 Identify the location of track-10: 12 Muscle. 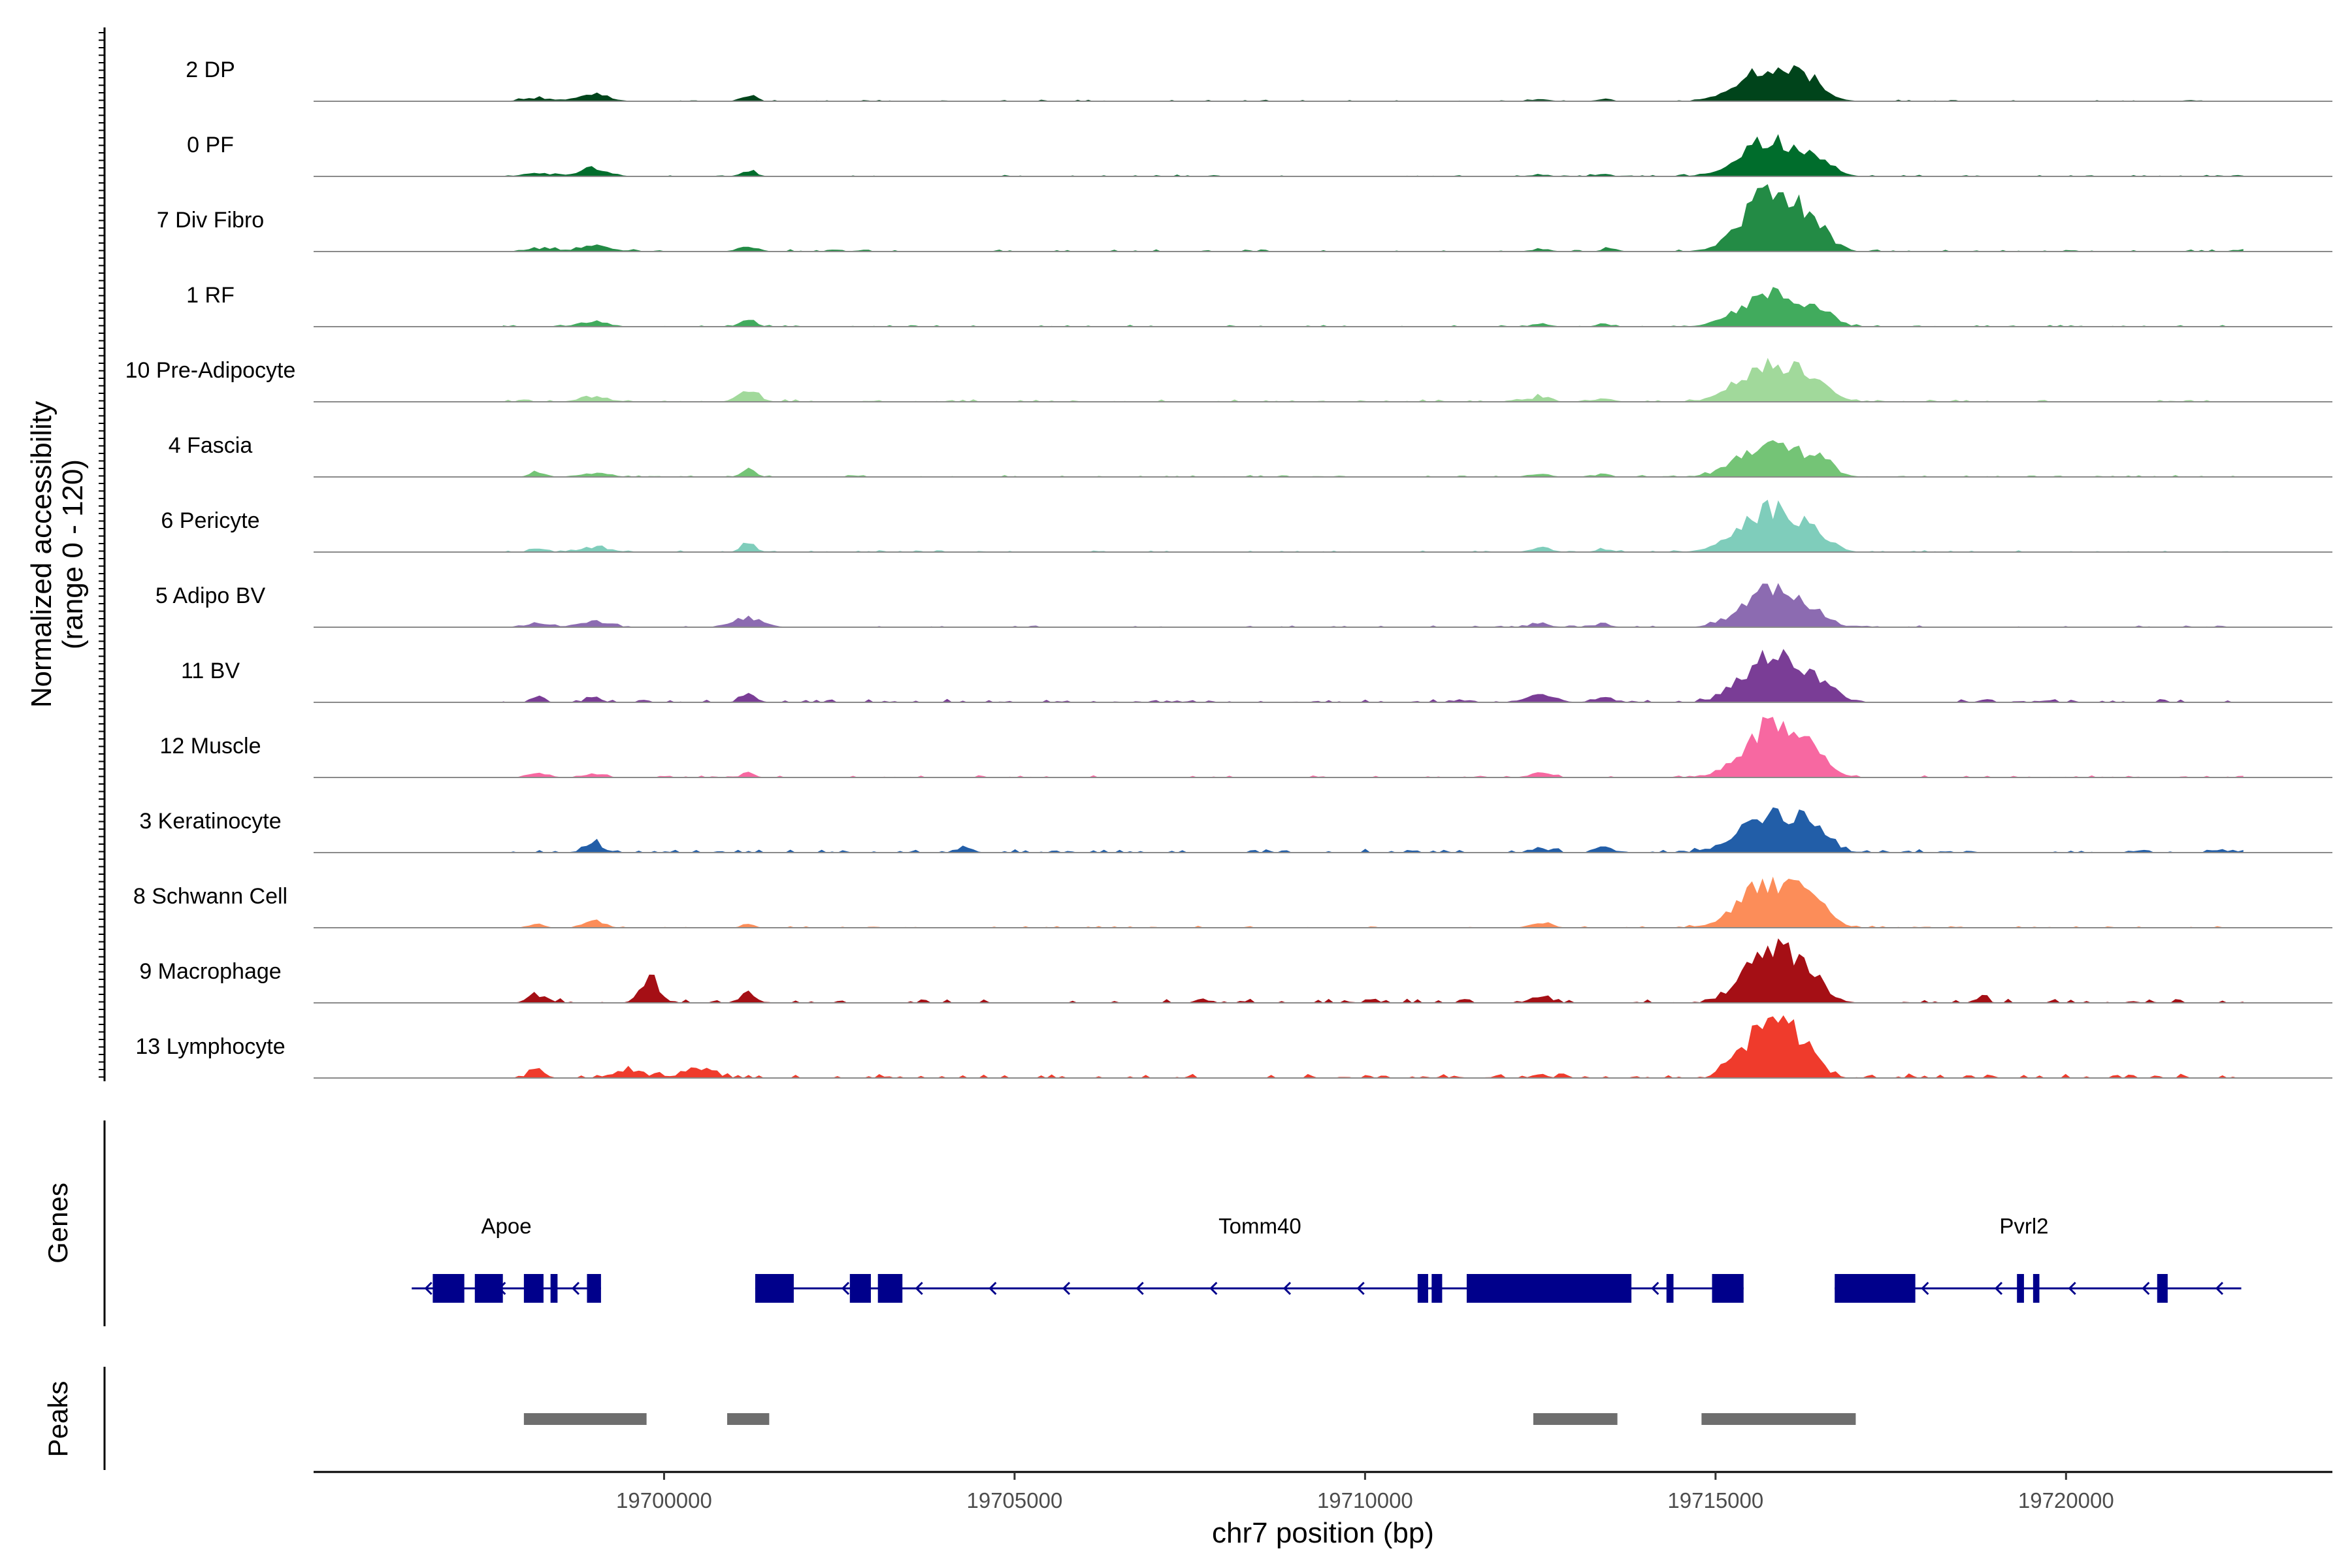
(1246, 747).